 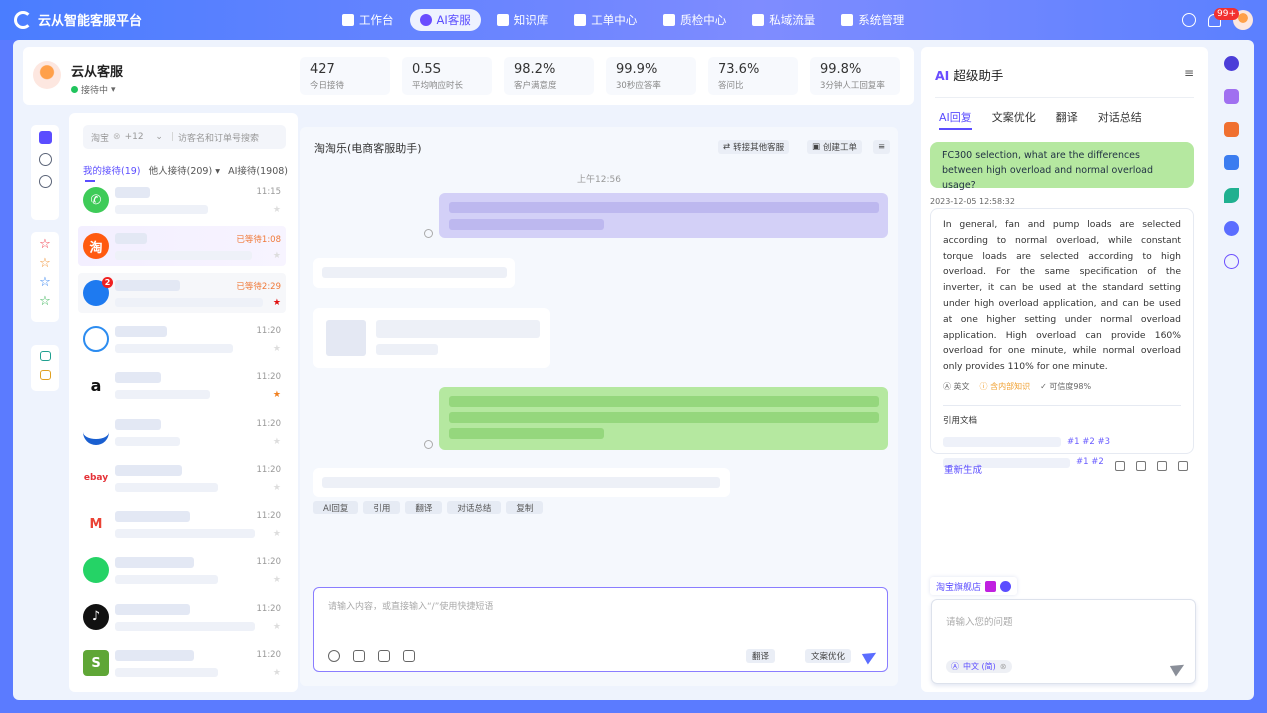 I want to click on nav-item: 工作台, so click(x=368, y=20).